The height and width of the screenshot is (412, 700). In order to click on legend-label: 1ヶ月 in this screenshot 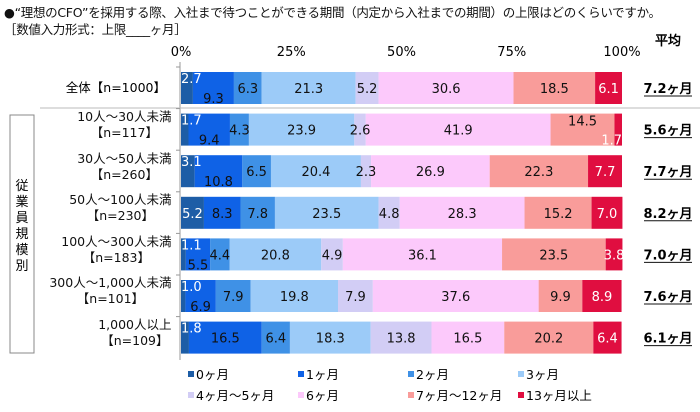, I will do `click(322, 374)`.